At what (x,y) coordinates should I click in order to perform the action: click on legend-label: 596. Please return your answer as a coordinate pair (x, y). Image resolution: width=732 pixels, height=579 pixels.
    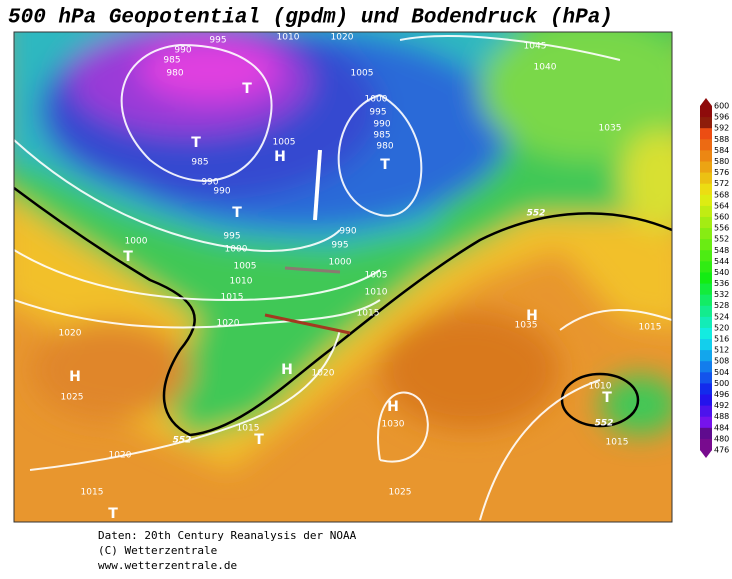
    Looking at the image, I should click on (721, 117).